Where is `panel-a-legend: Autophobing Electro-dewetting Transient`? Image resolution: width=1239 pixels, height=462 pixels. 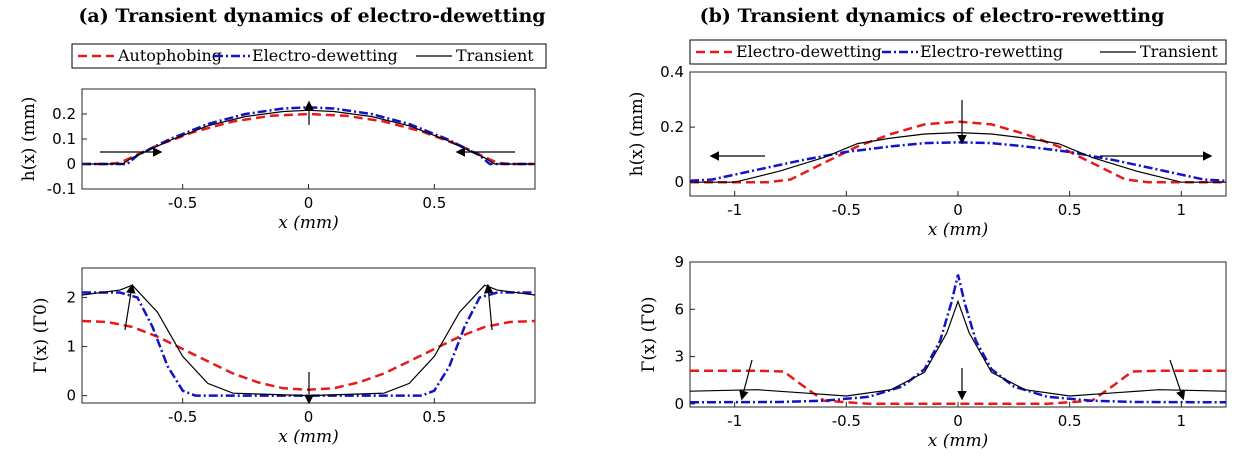
panel-a-legend: Autophobing Electro-dewetting Transient is located at coordinates (309, 56).